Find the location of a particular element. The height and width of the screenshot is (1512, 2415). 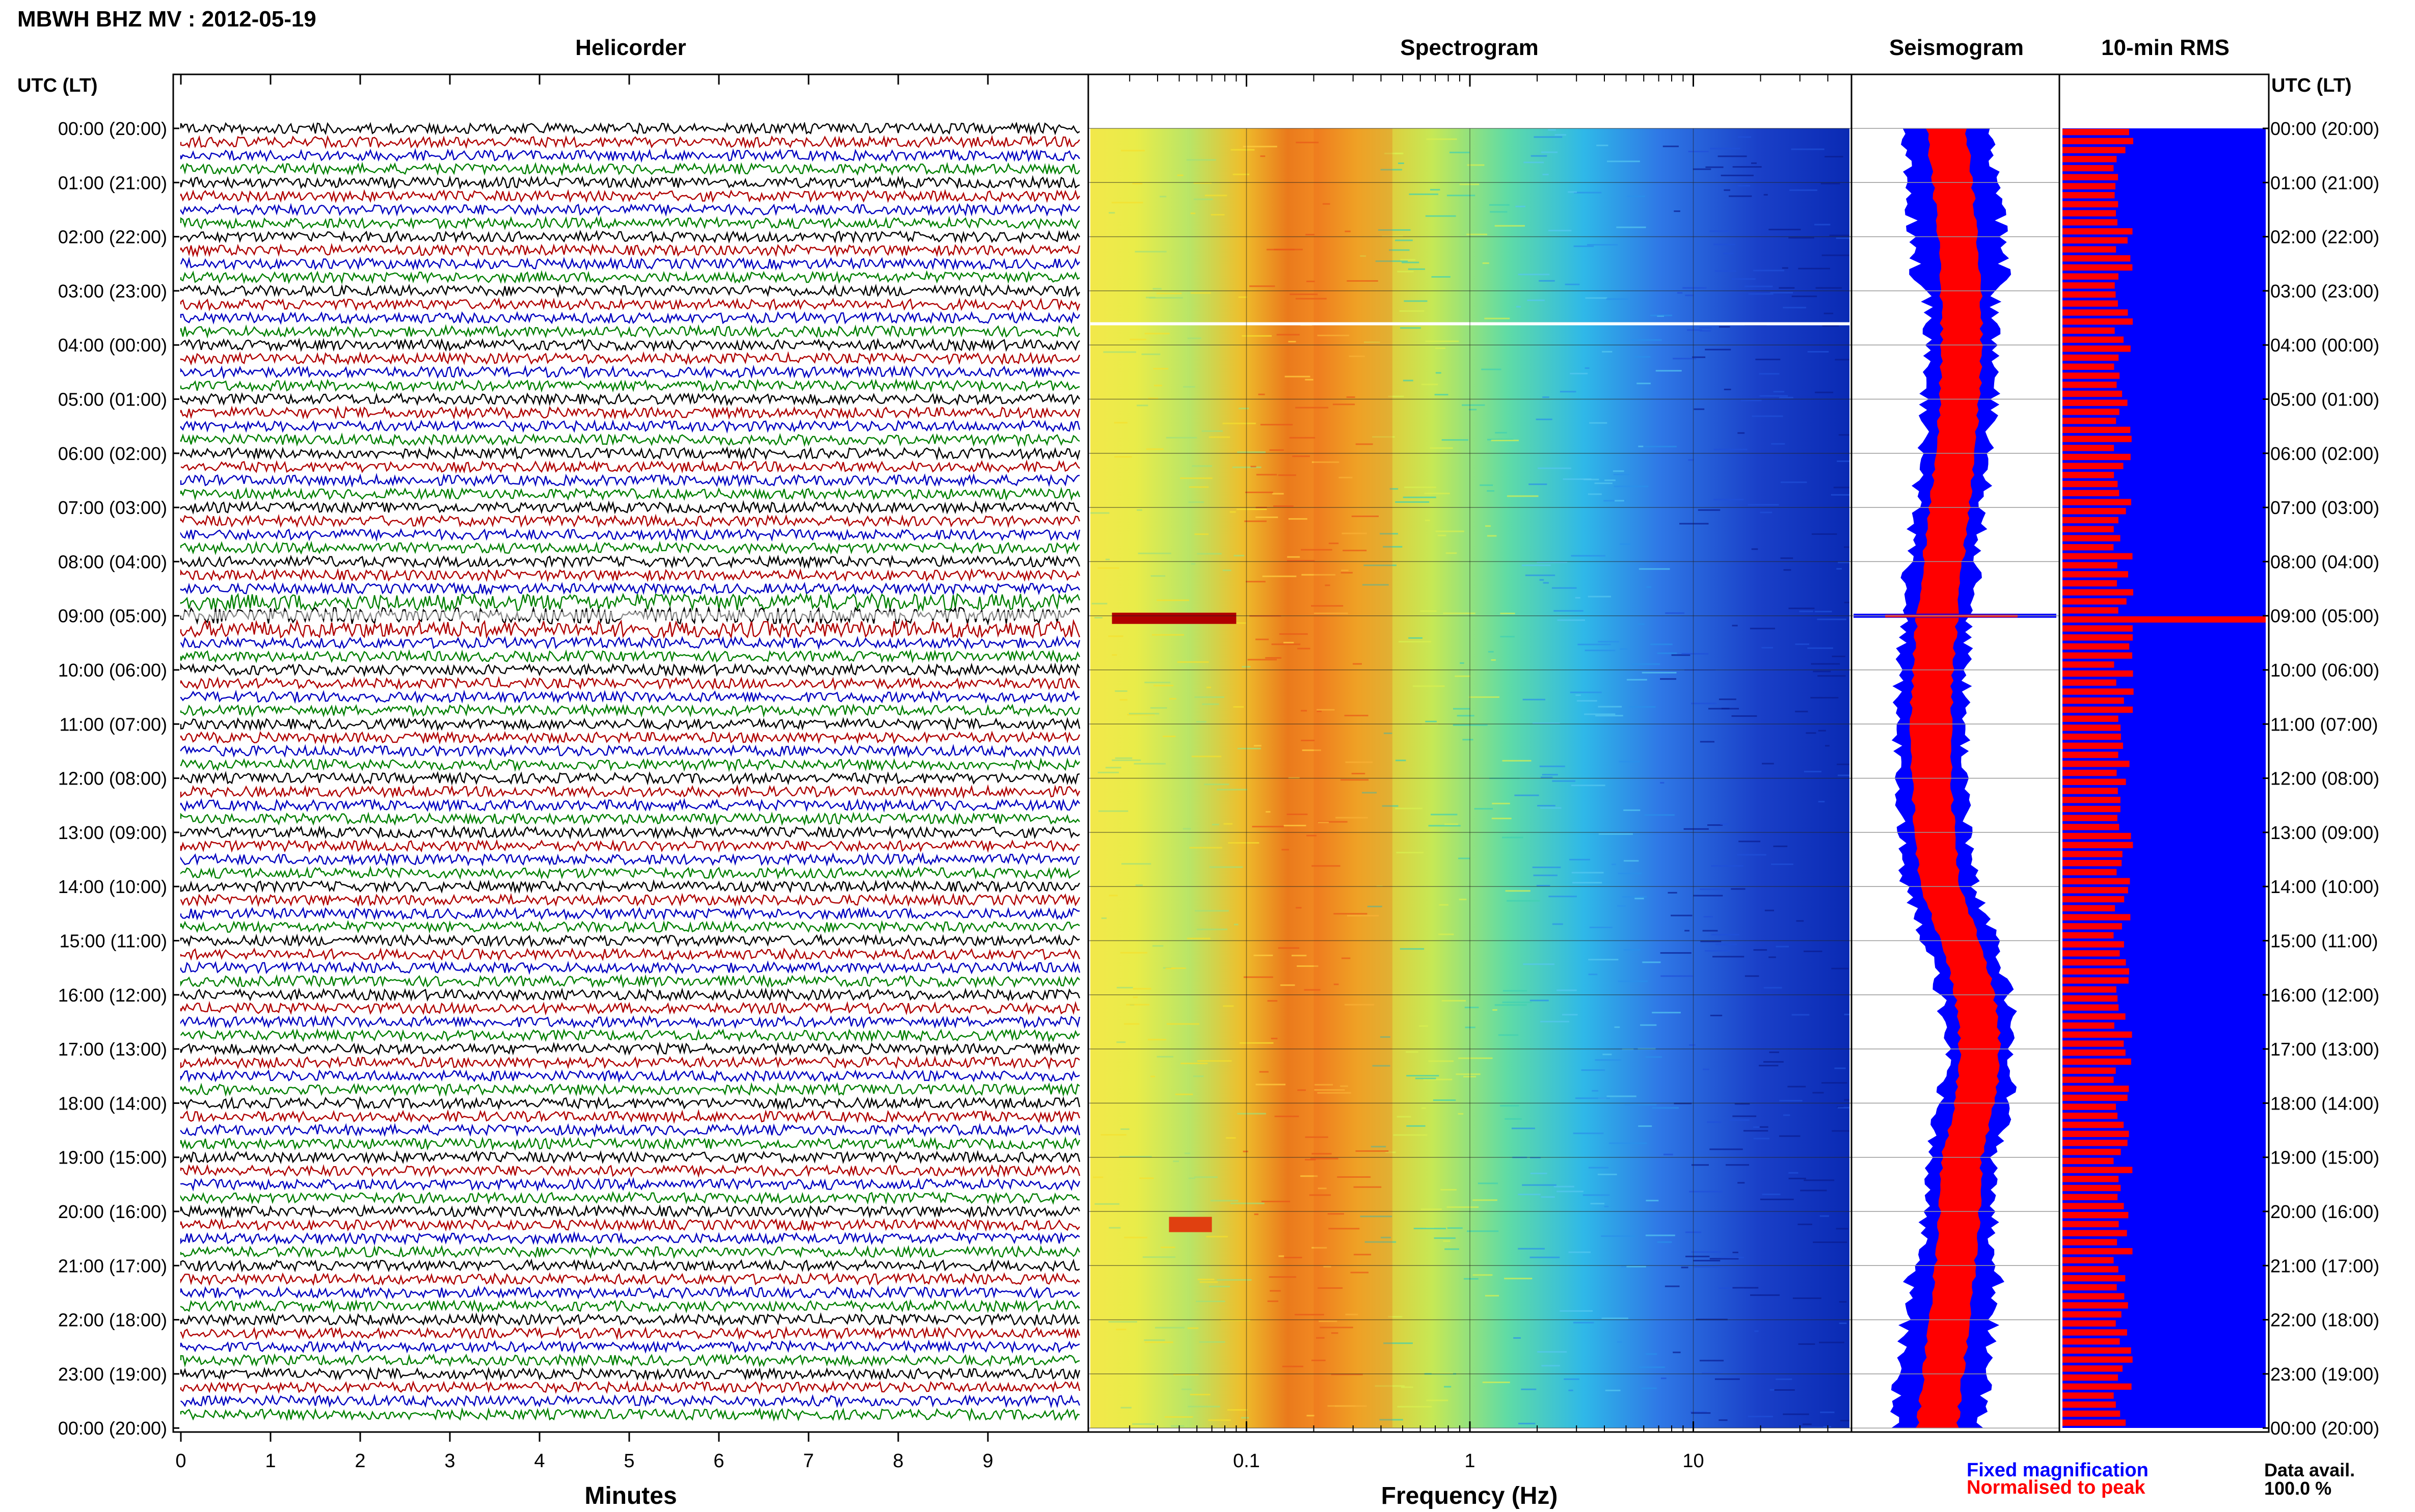

minute-tick-label: 4 is located at coordinates (540, 1461).